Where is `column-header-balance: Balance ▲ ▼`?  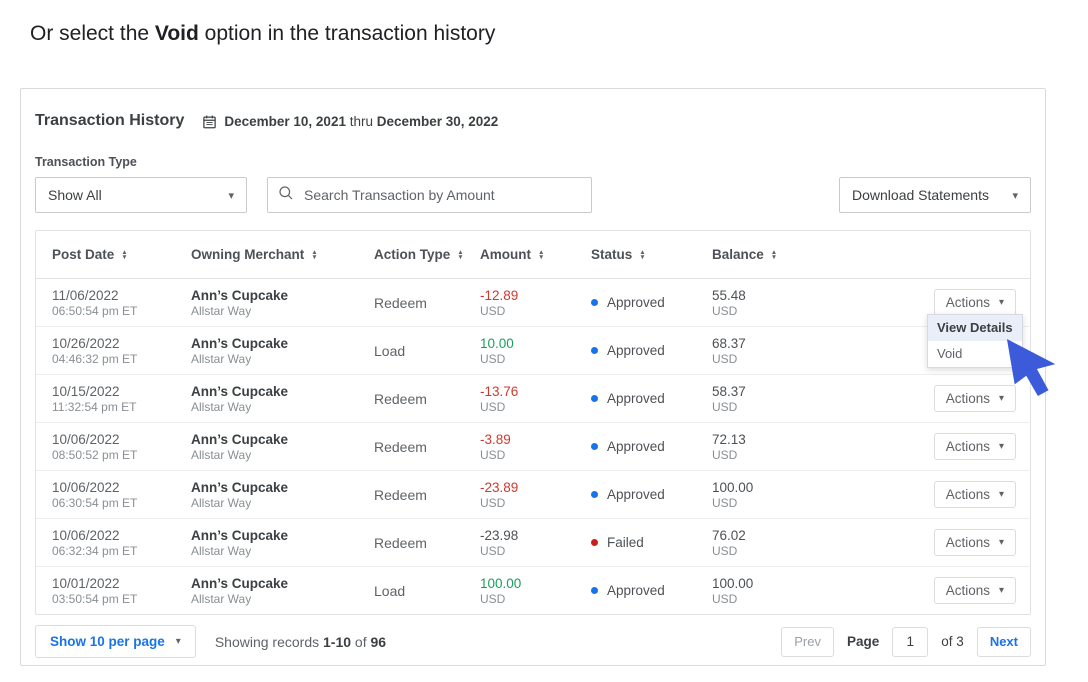 column-header-balance: Balance ▲ ▼ is located at coordinates (745, 254).